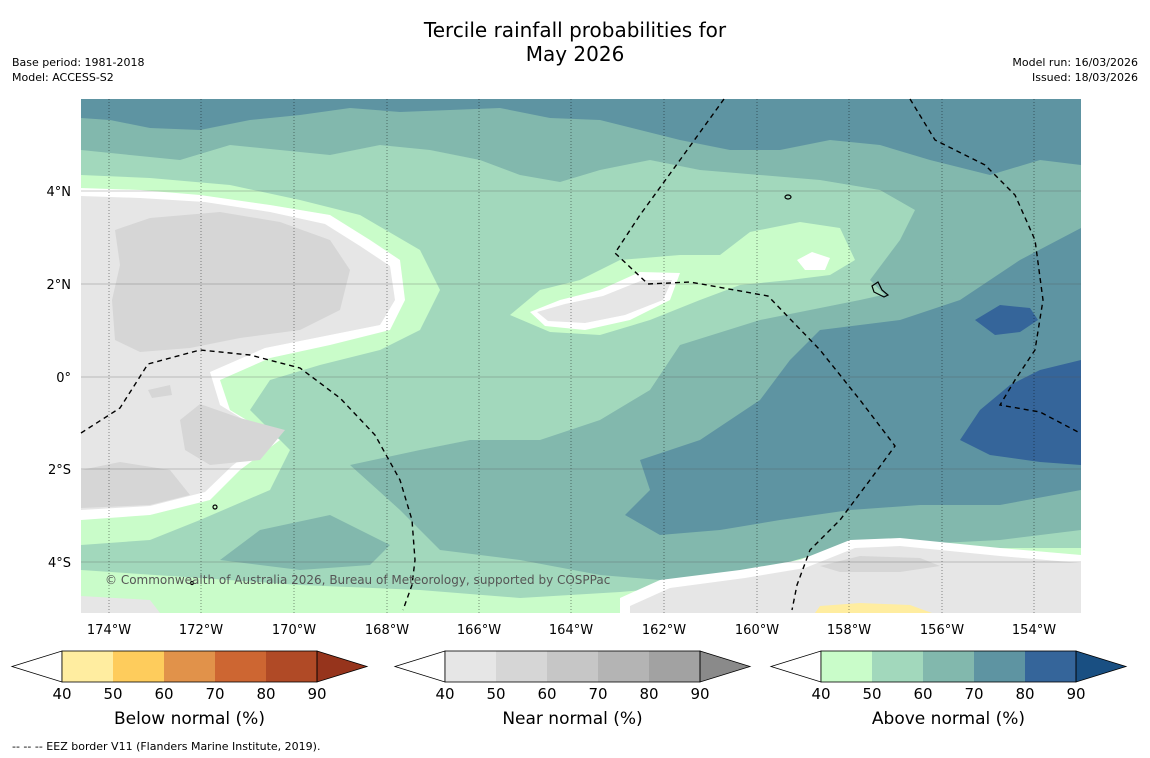 The width and height of the screenshot is (1150, 758). I want to click on lon-label-164w: 164°W, so click(571, 630).